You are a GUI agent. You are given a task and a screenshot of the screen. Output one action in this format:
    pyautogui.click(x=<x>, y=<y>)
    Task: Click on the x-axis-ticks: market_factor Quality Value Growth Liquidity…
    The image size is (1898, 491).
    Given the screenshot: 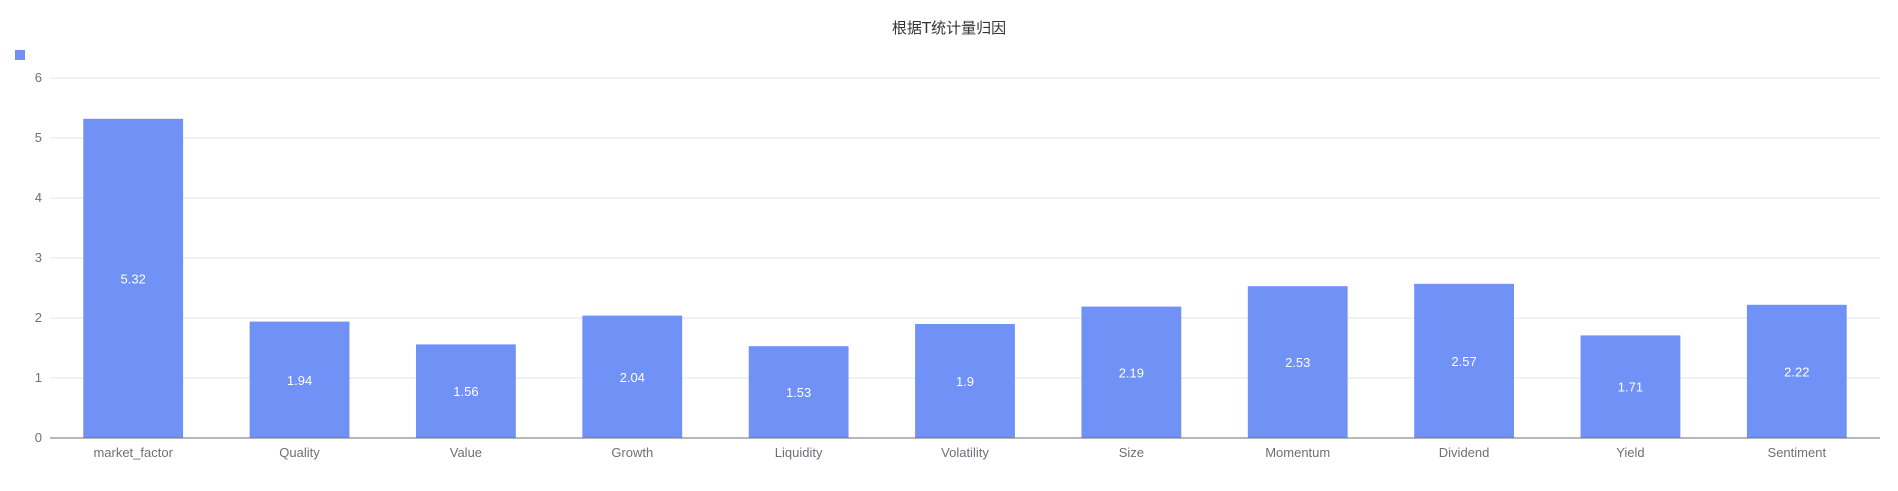 What is the action you would take?
    pyautogui.click(x=959, y=452)
    